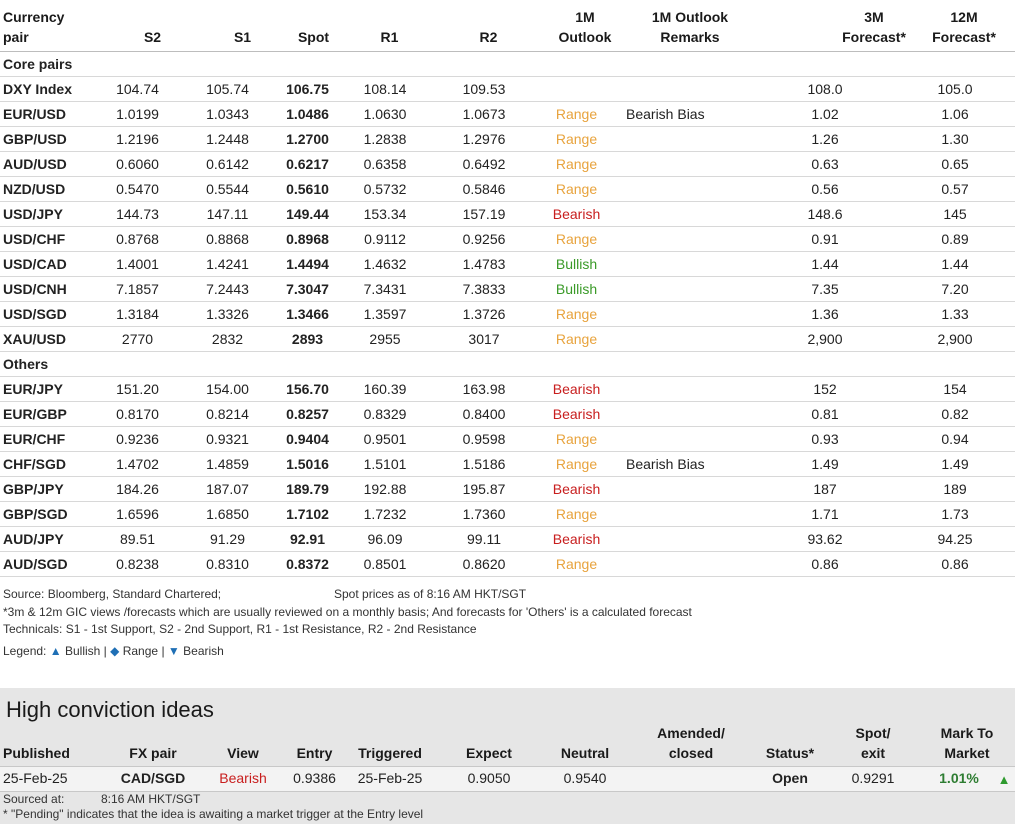  Describe the element at coordinates (825, 514) in the screenshot. I see `cell-f3m: 1.71` at that location.